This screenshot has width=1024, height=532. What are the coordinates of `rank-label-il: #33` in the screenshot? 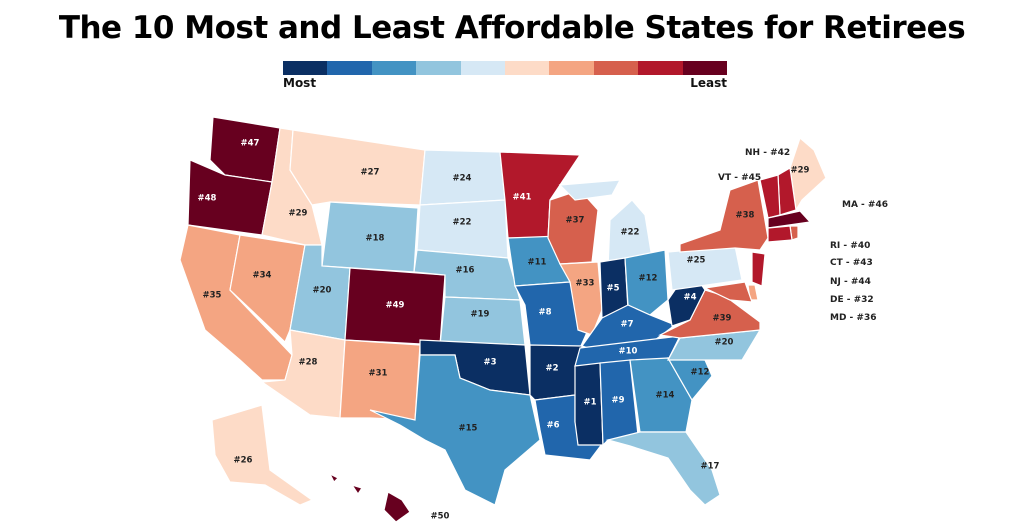 It's located at (585, 284).